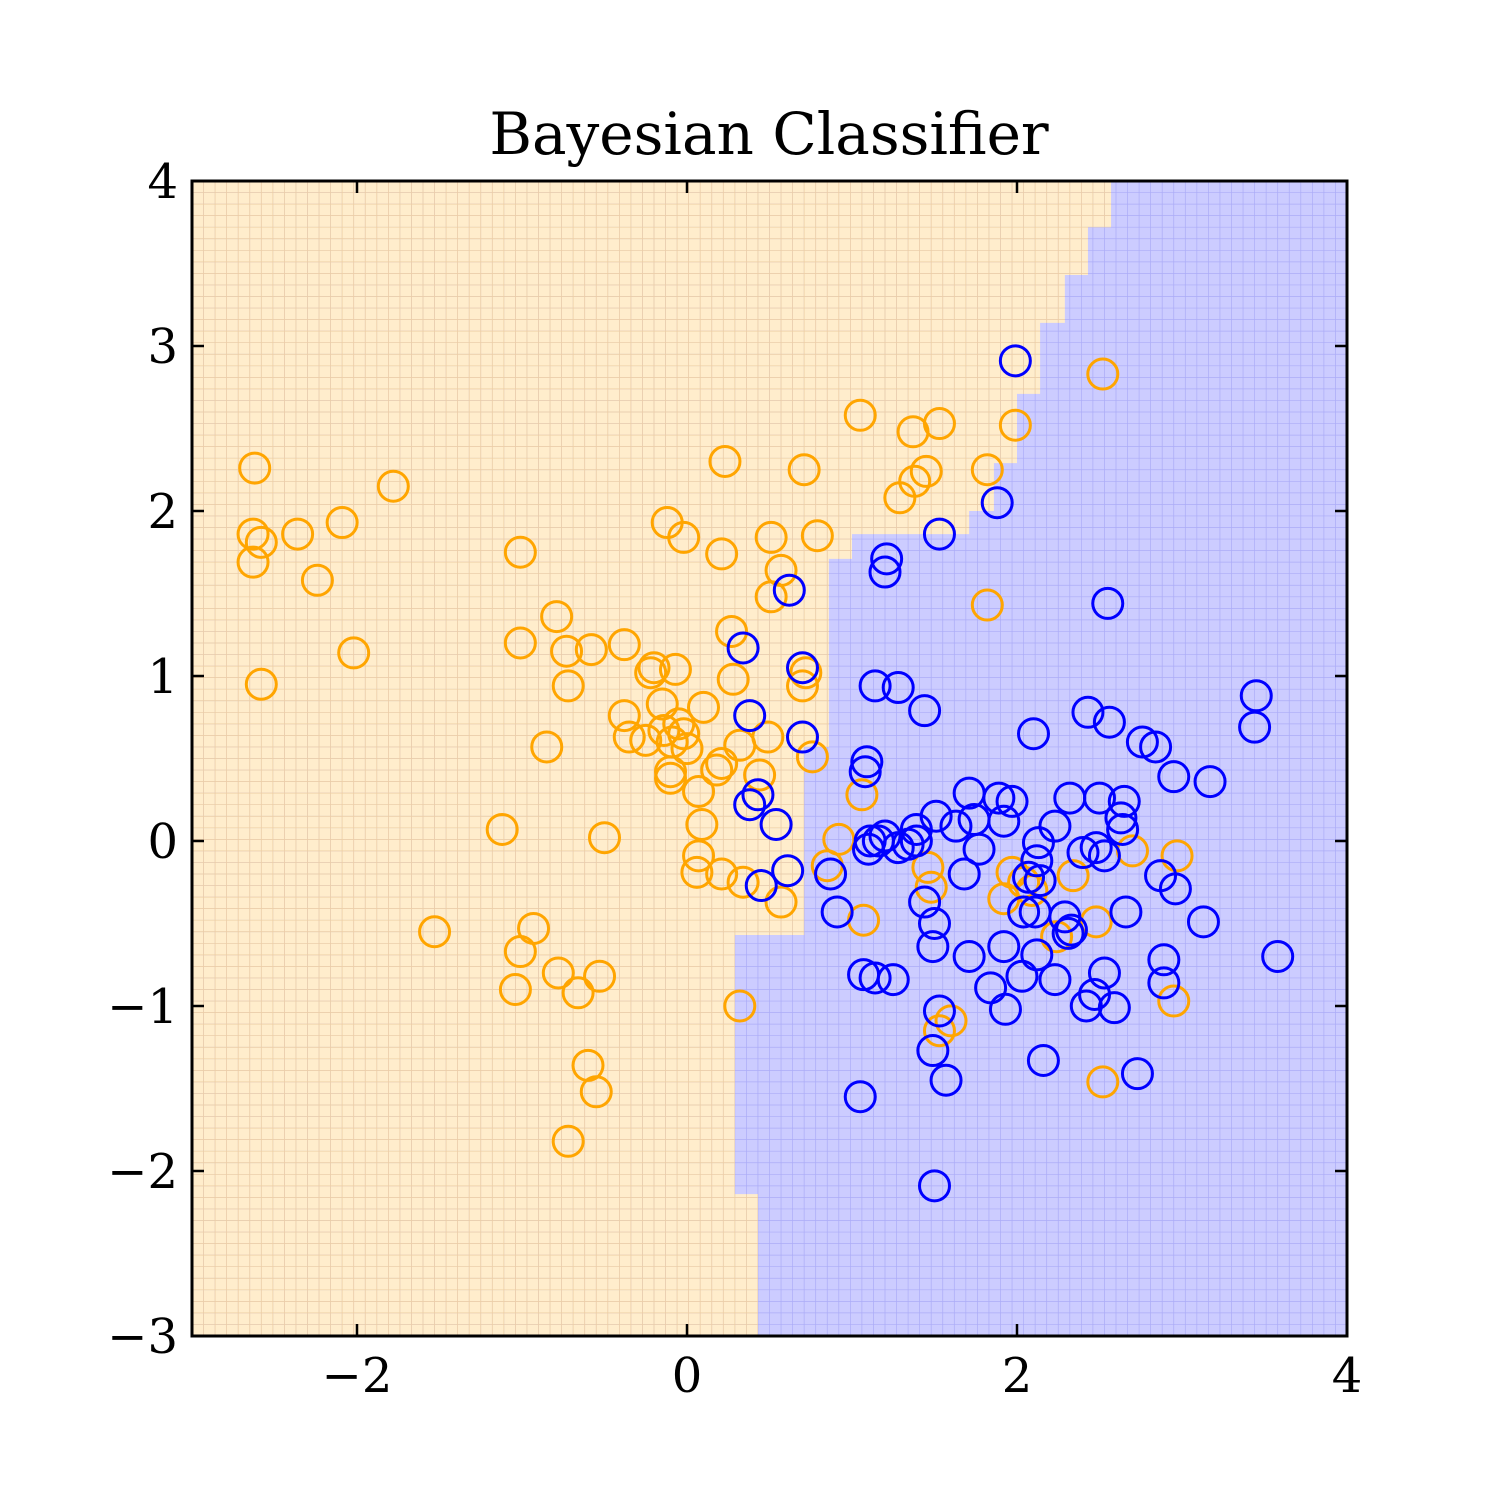  What do you see at coordinates (162, 347) in the screenshot?
I see `y-tick-label: 3` at bounding box center [162, 347].